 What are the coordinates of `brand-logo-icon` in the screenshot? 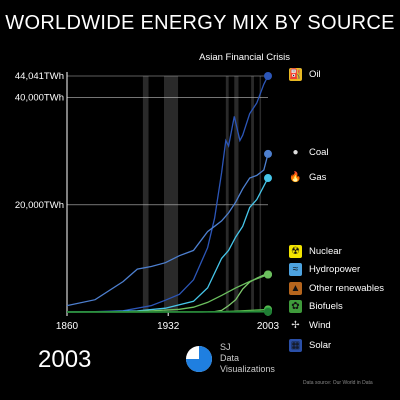 It's located at (199, 359).